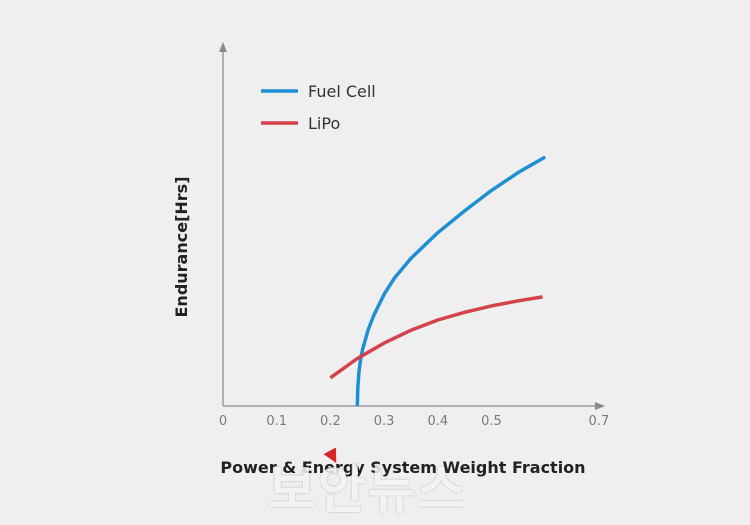 The width and height of the screenshot is (750, 525). Describe the element at coordinates (223, 421) in the screenshot. I see `x-tick-label: 0` at that location.